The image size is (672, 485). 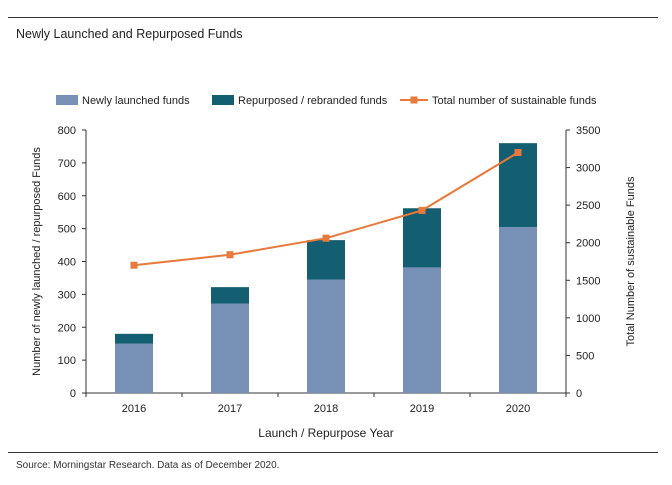 What do you see at coordinates (588, 244) in the screenshot?
I see `y-tick-label-right: 2000` at bounding box center [588, 244].